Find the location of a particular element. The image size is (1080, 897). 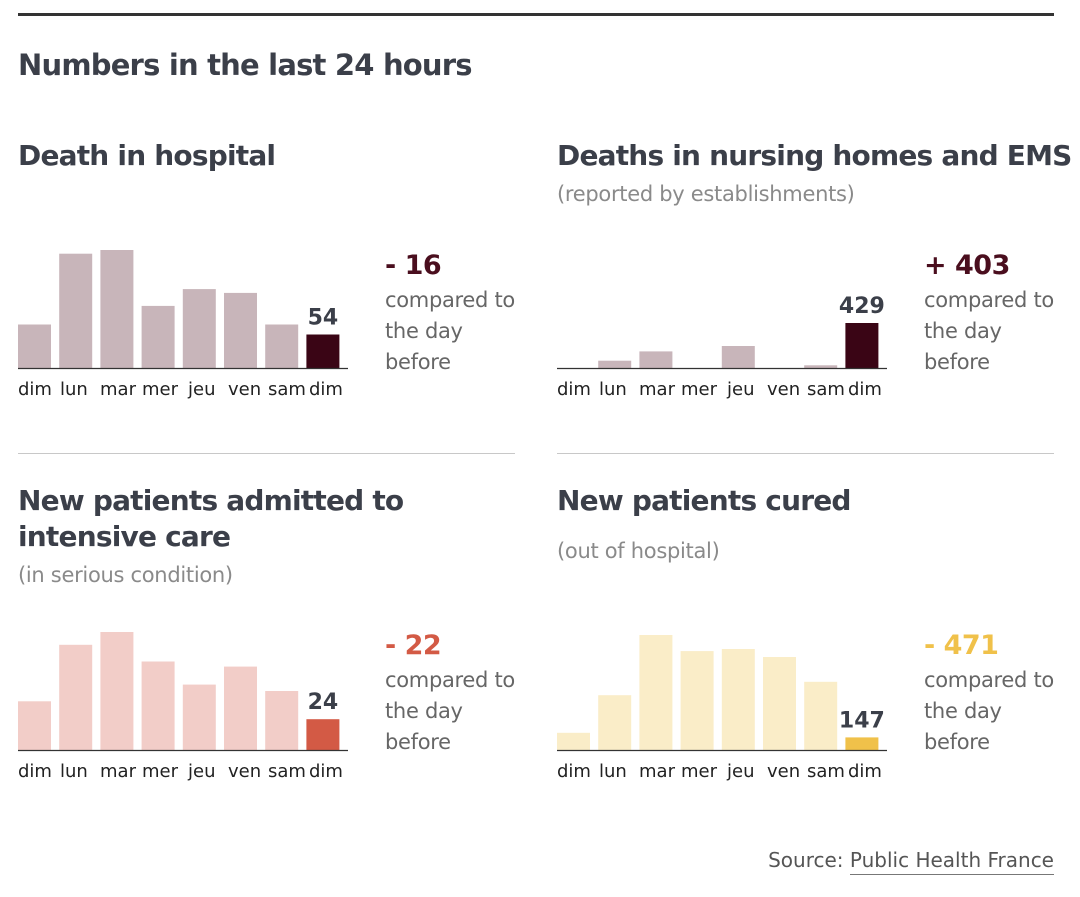

panel-title: Deaths in nursing homes and EMS is located at coordinates (814, 155).